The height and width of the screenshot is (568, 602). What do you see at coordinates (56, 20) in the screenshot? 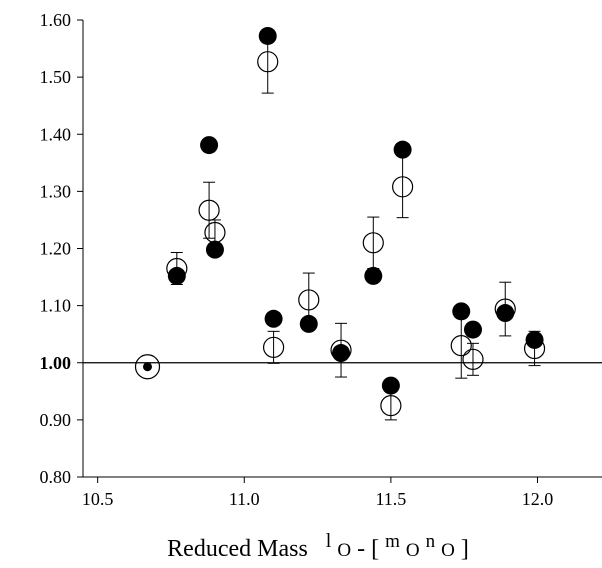
I see `y-tick-label: 1.60` at bounding box center [56, 20].